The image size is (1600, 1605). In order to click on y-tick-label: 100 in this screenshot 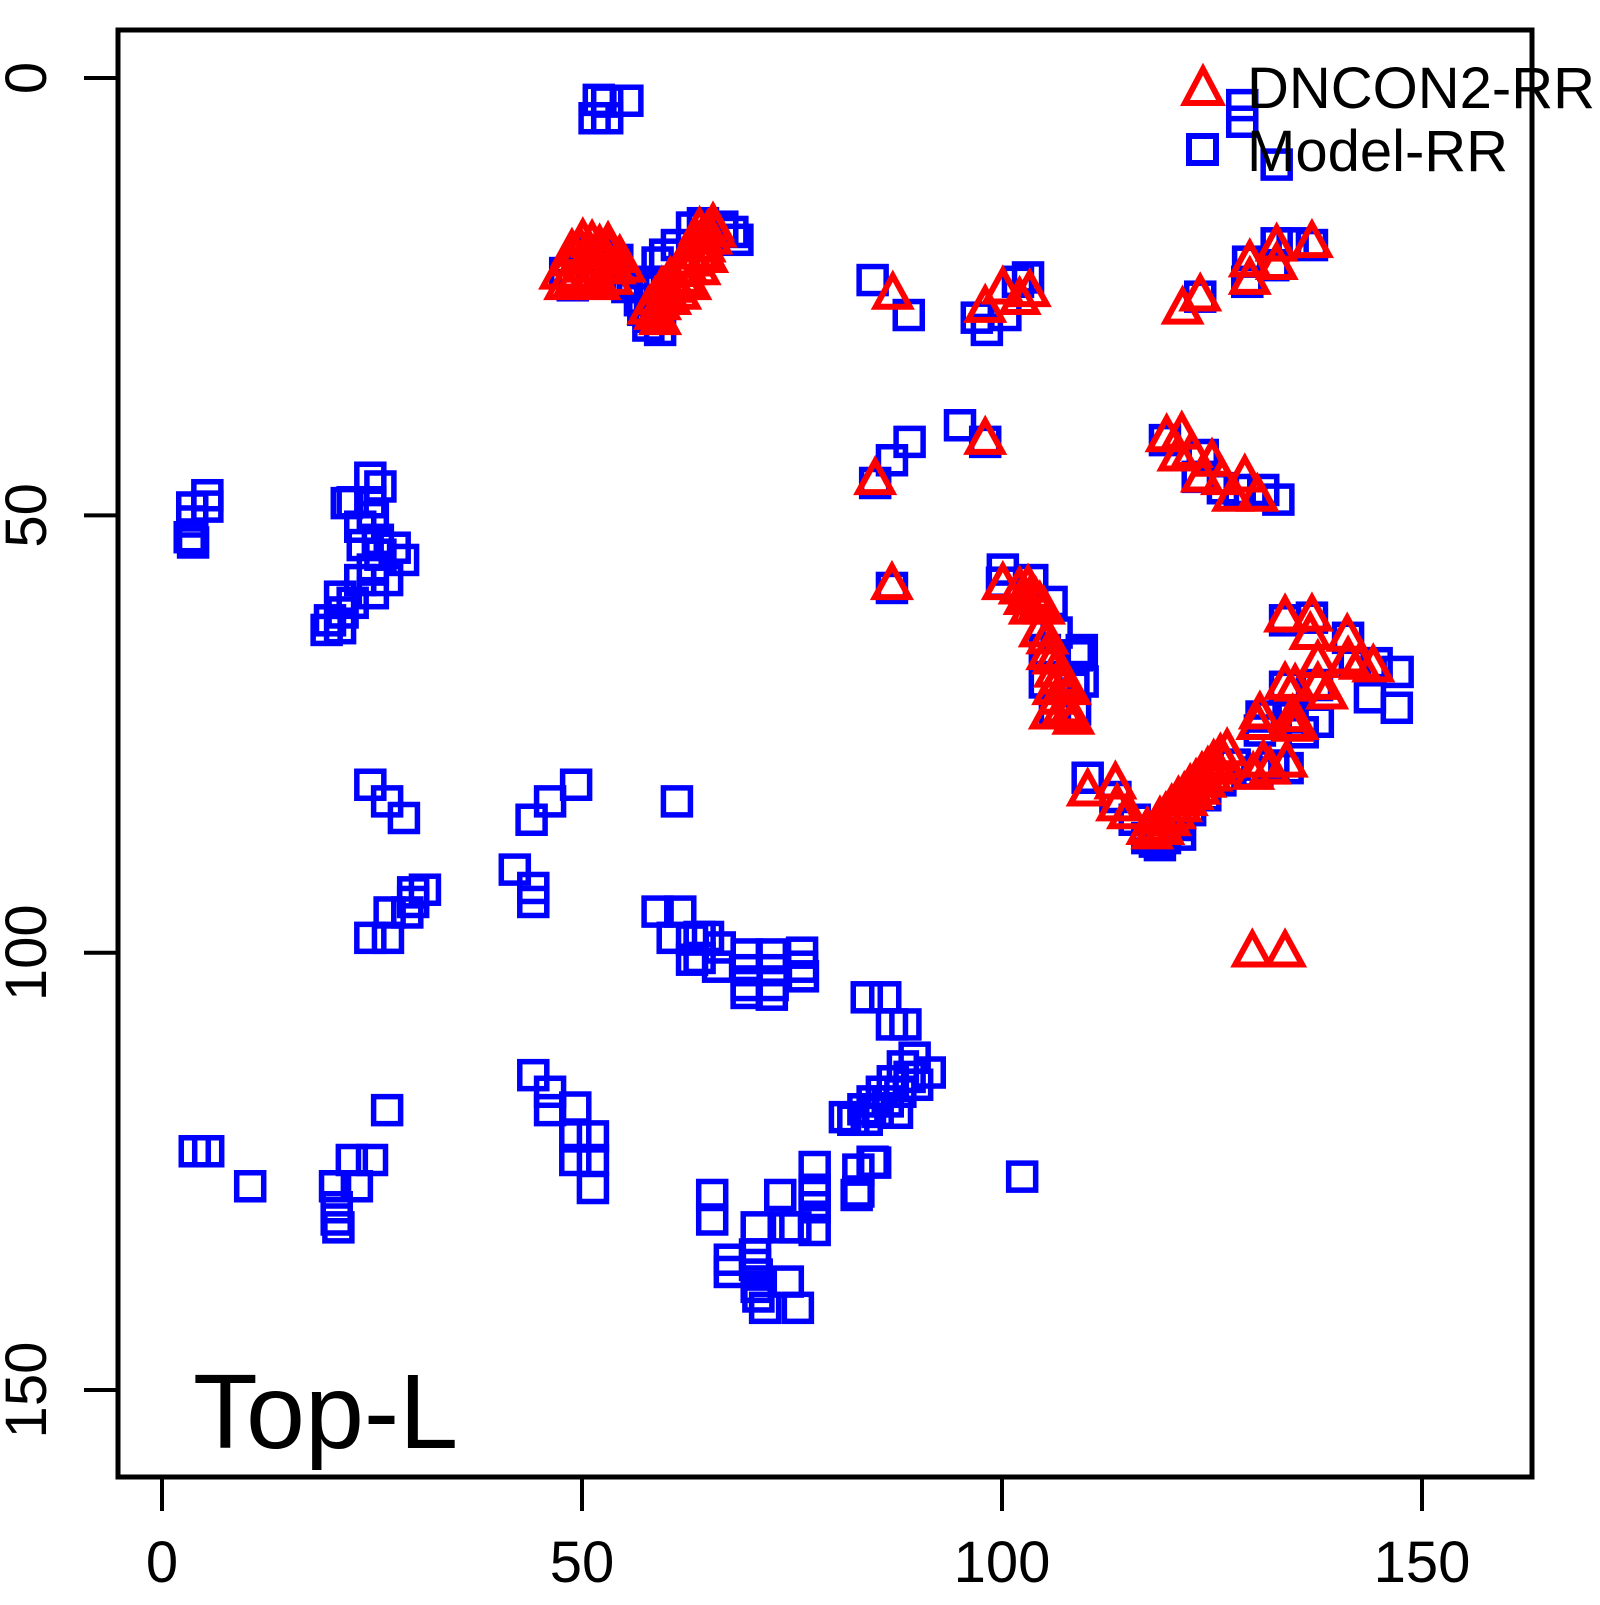, I will do `click(29, 952)`.